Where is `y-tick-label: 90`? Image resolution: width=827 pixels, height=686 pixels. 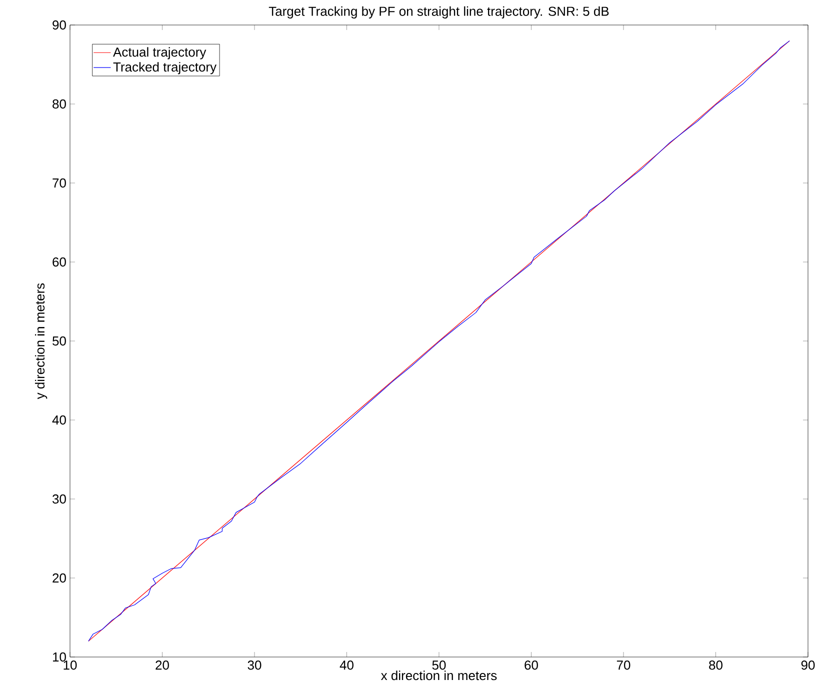
y-tick-label: 90 is located at coordinates (59, 25).